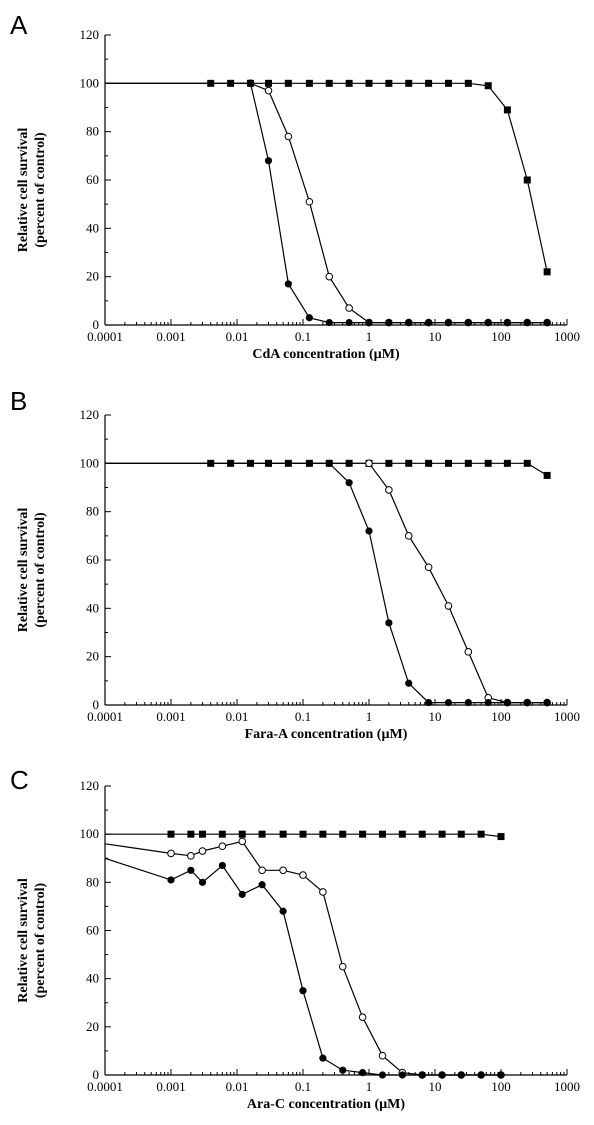 The image size is (594, 1125). I want to click on panel-b-y-tick-label: 100, so click(90, 462).